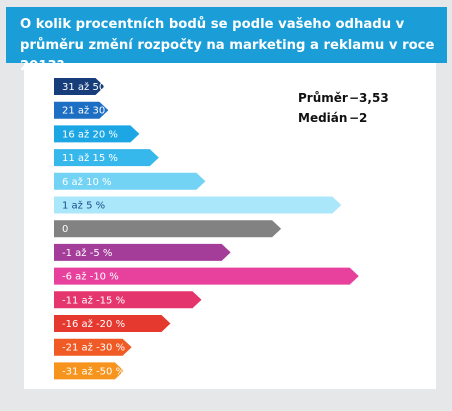 This screenshot has width=452, height=411. What do you see at coordinates (358, 118) in the screenshot?
I see `stat-value-median: −2` at bounding box center [358, 118].